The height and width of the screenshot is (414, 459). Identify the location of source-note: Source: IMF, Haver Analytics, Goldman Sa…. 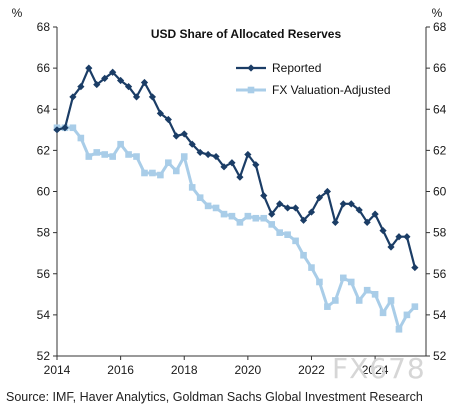
(214, 397).